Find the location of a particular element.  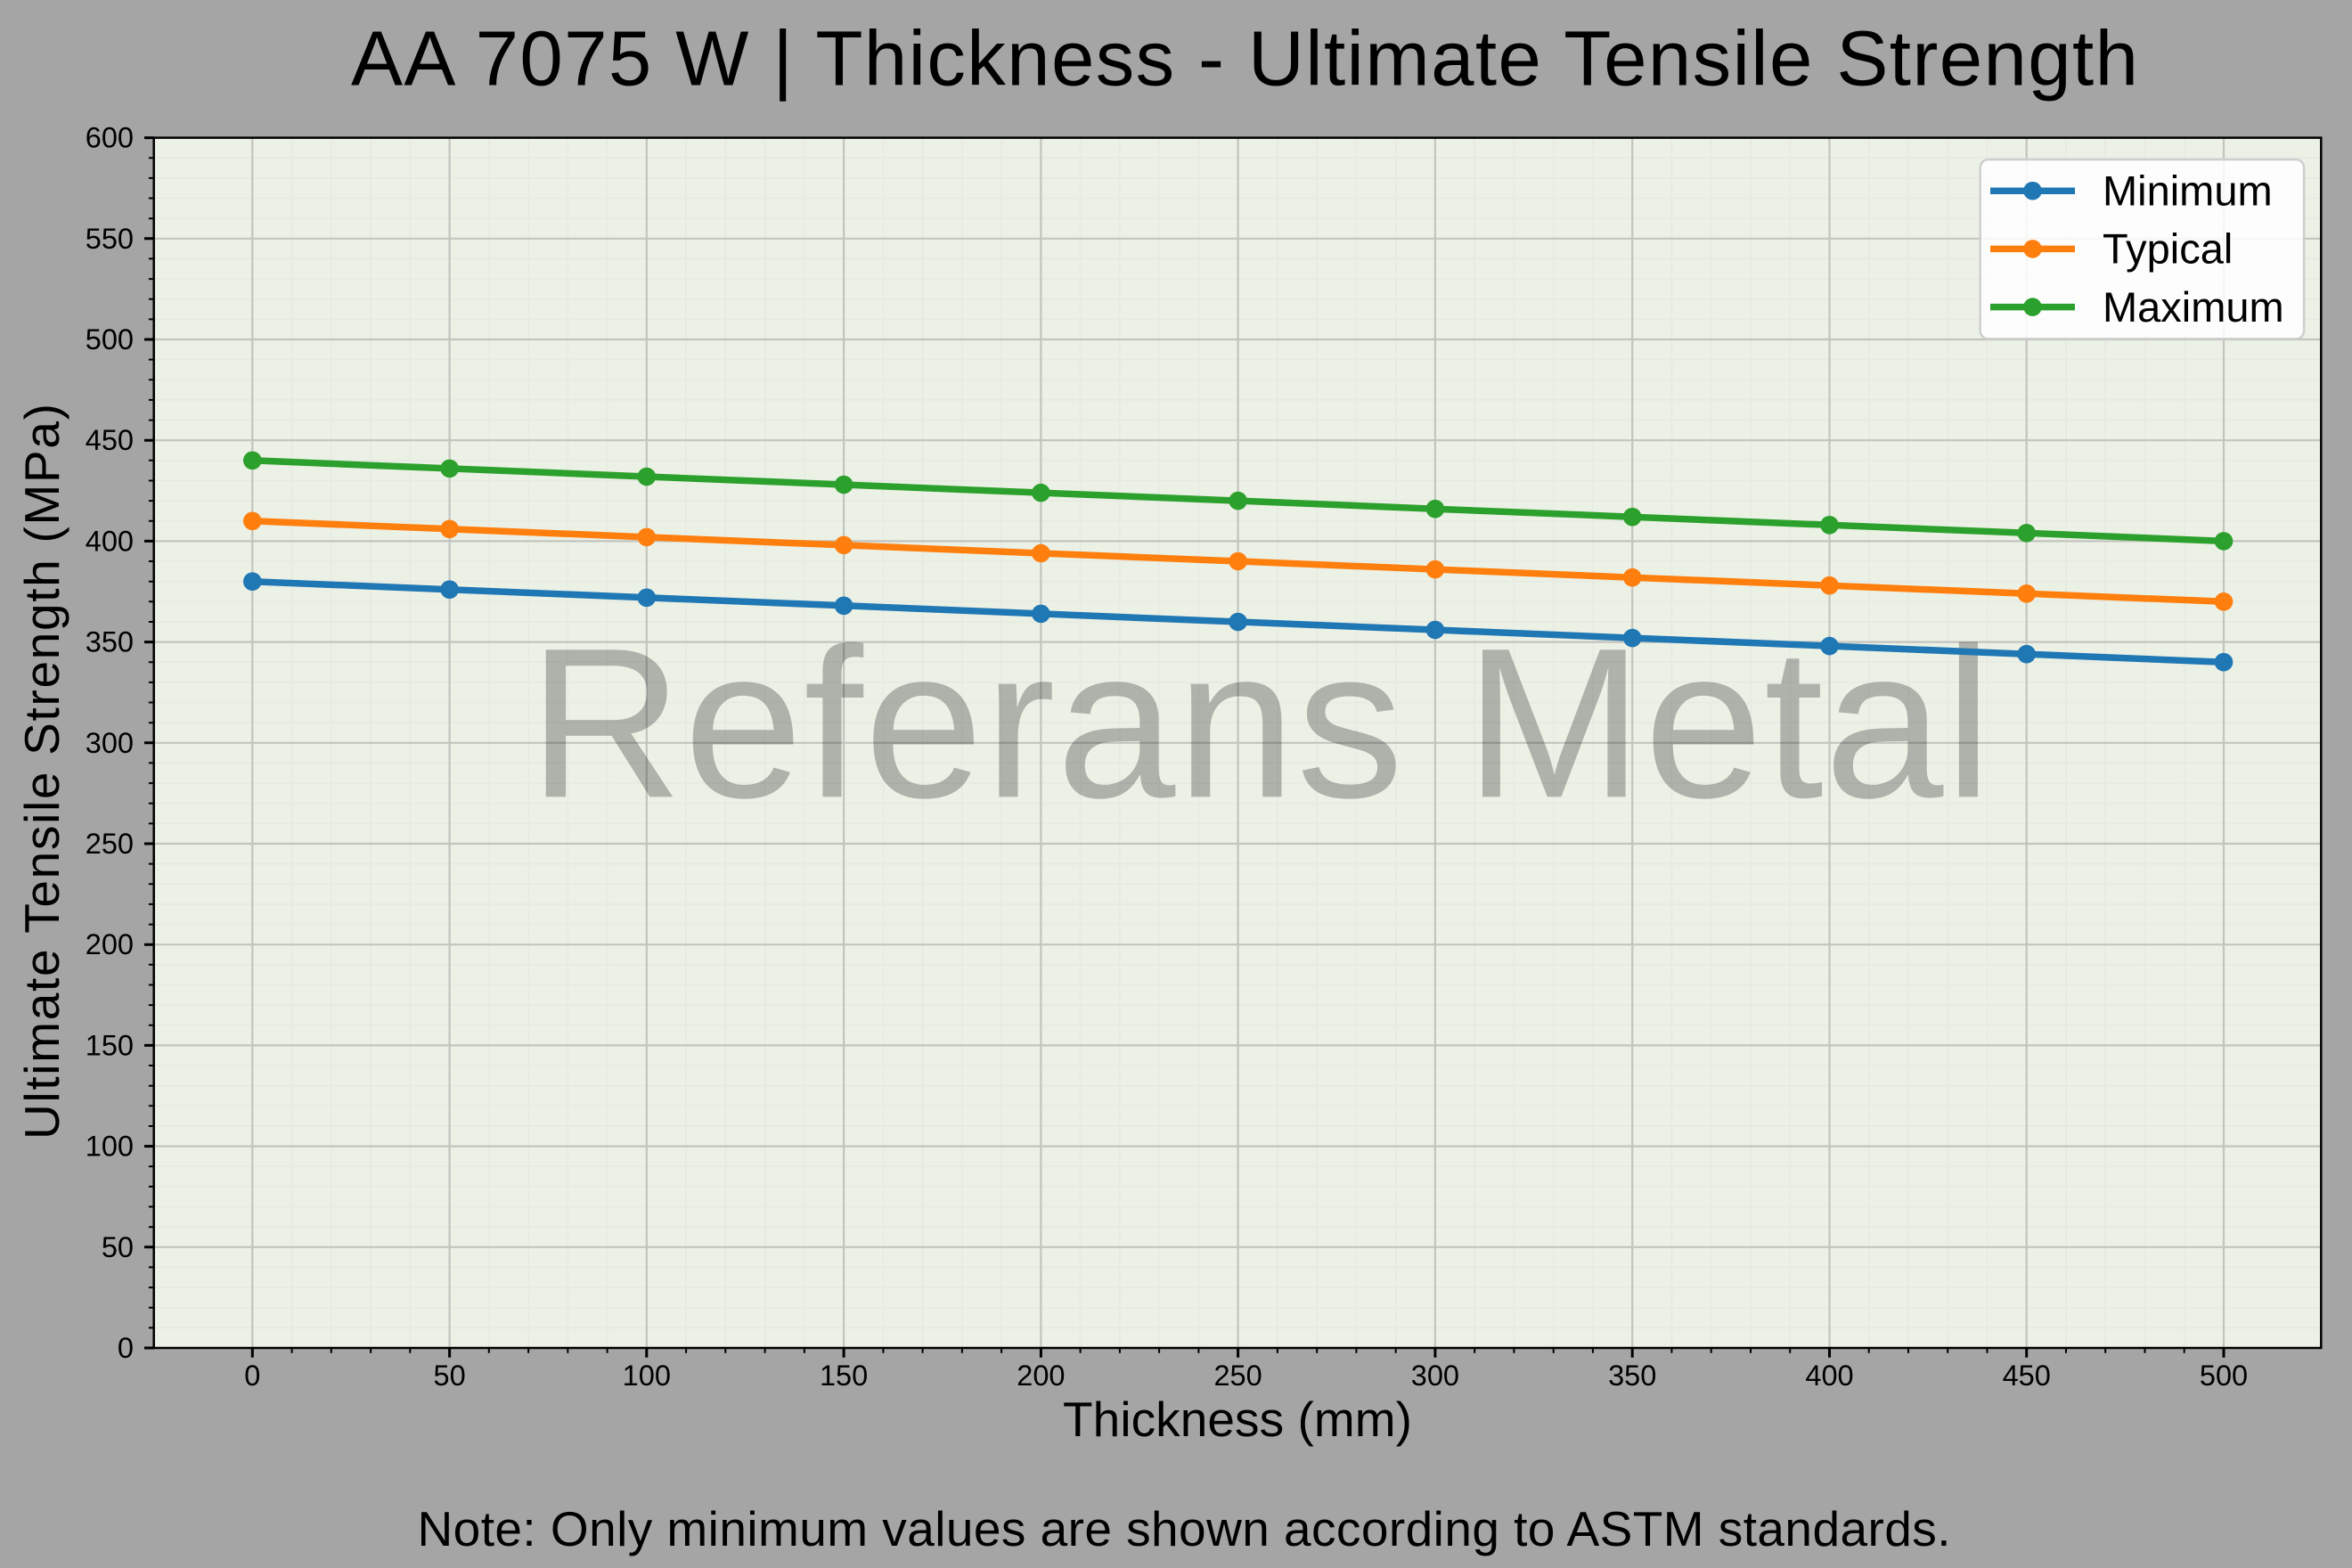

svg-text: 600 is located at coordinates (110, 138).